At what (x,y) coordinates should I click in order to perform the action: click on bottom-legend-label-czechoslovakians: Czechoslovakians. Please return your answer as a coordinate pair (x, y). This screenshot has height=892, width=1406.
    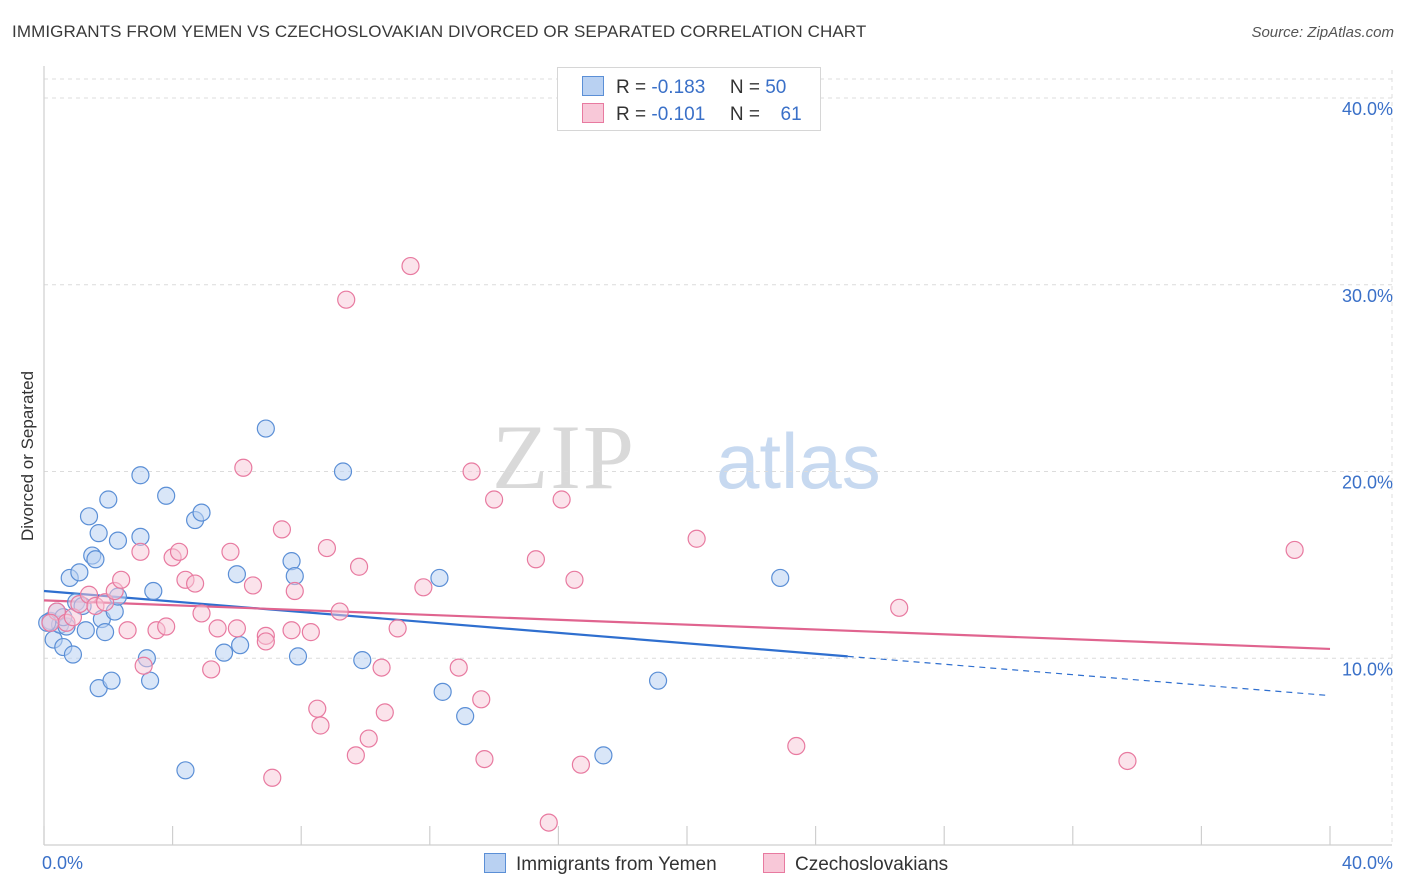
    Looking at the image, I should click on (872, 864).